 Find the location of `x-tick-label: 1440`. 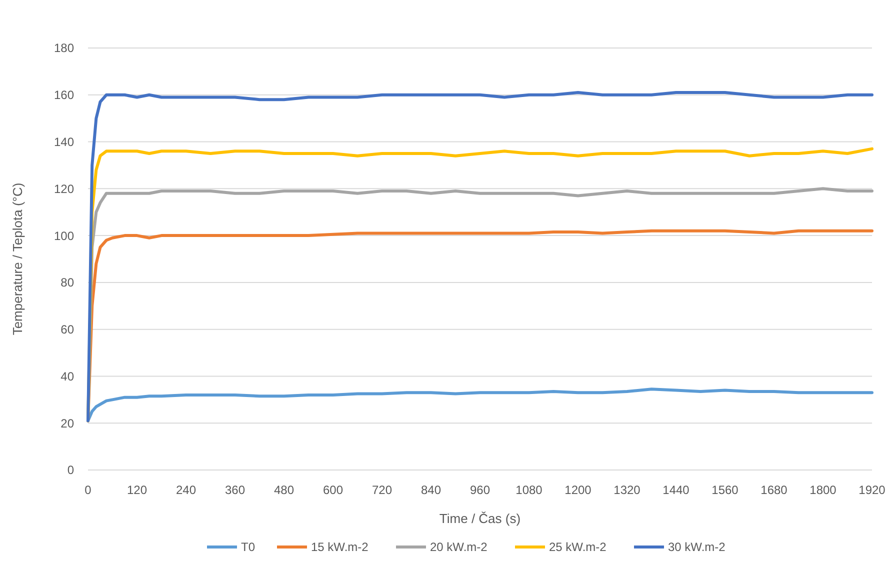

x-tick-label: 1440 is located at coordinates (676, 490).